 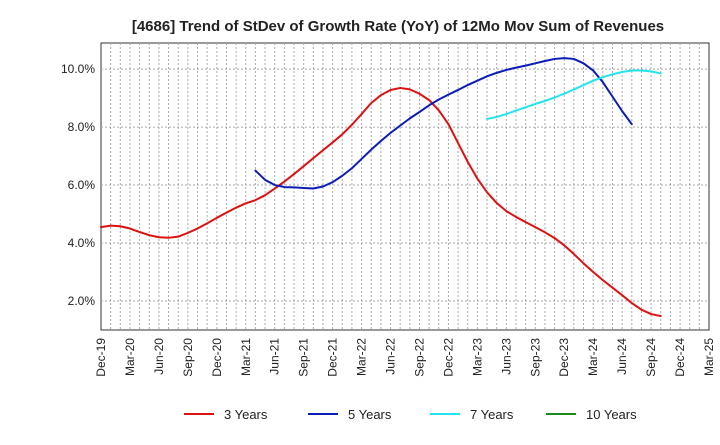 I want to click on x-tick-label: Mar-20, so click(x=130, y=357).